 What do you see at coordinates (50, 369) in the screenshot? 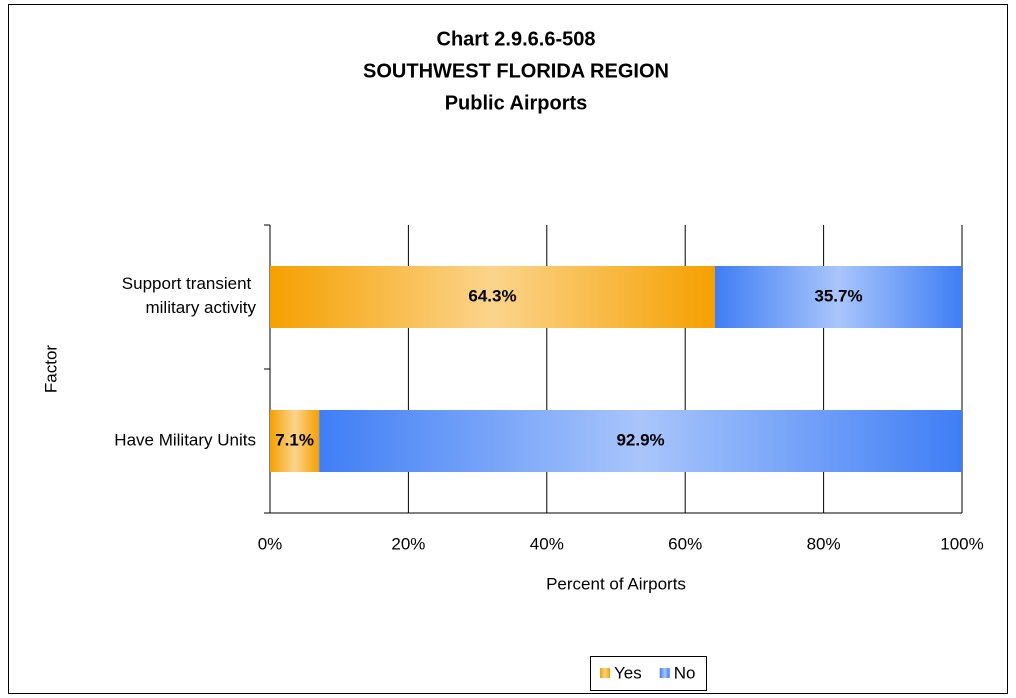
I see `y-axis-label: Factor` at bounding box center [50, 369].